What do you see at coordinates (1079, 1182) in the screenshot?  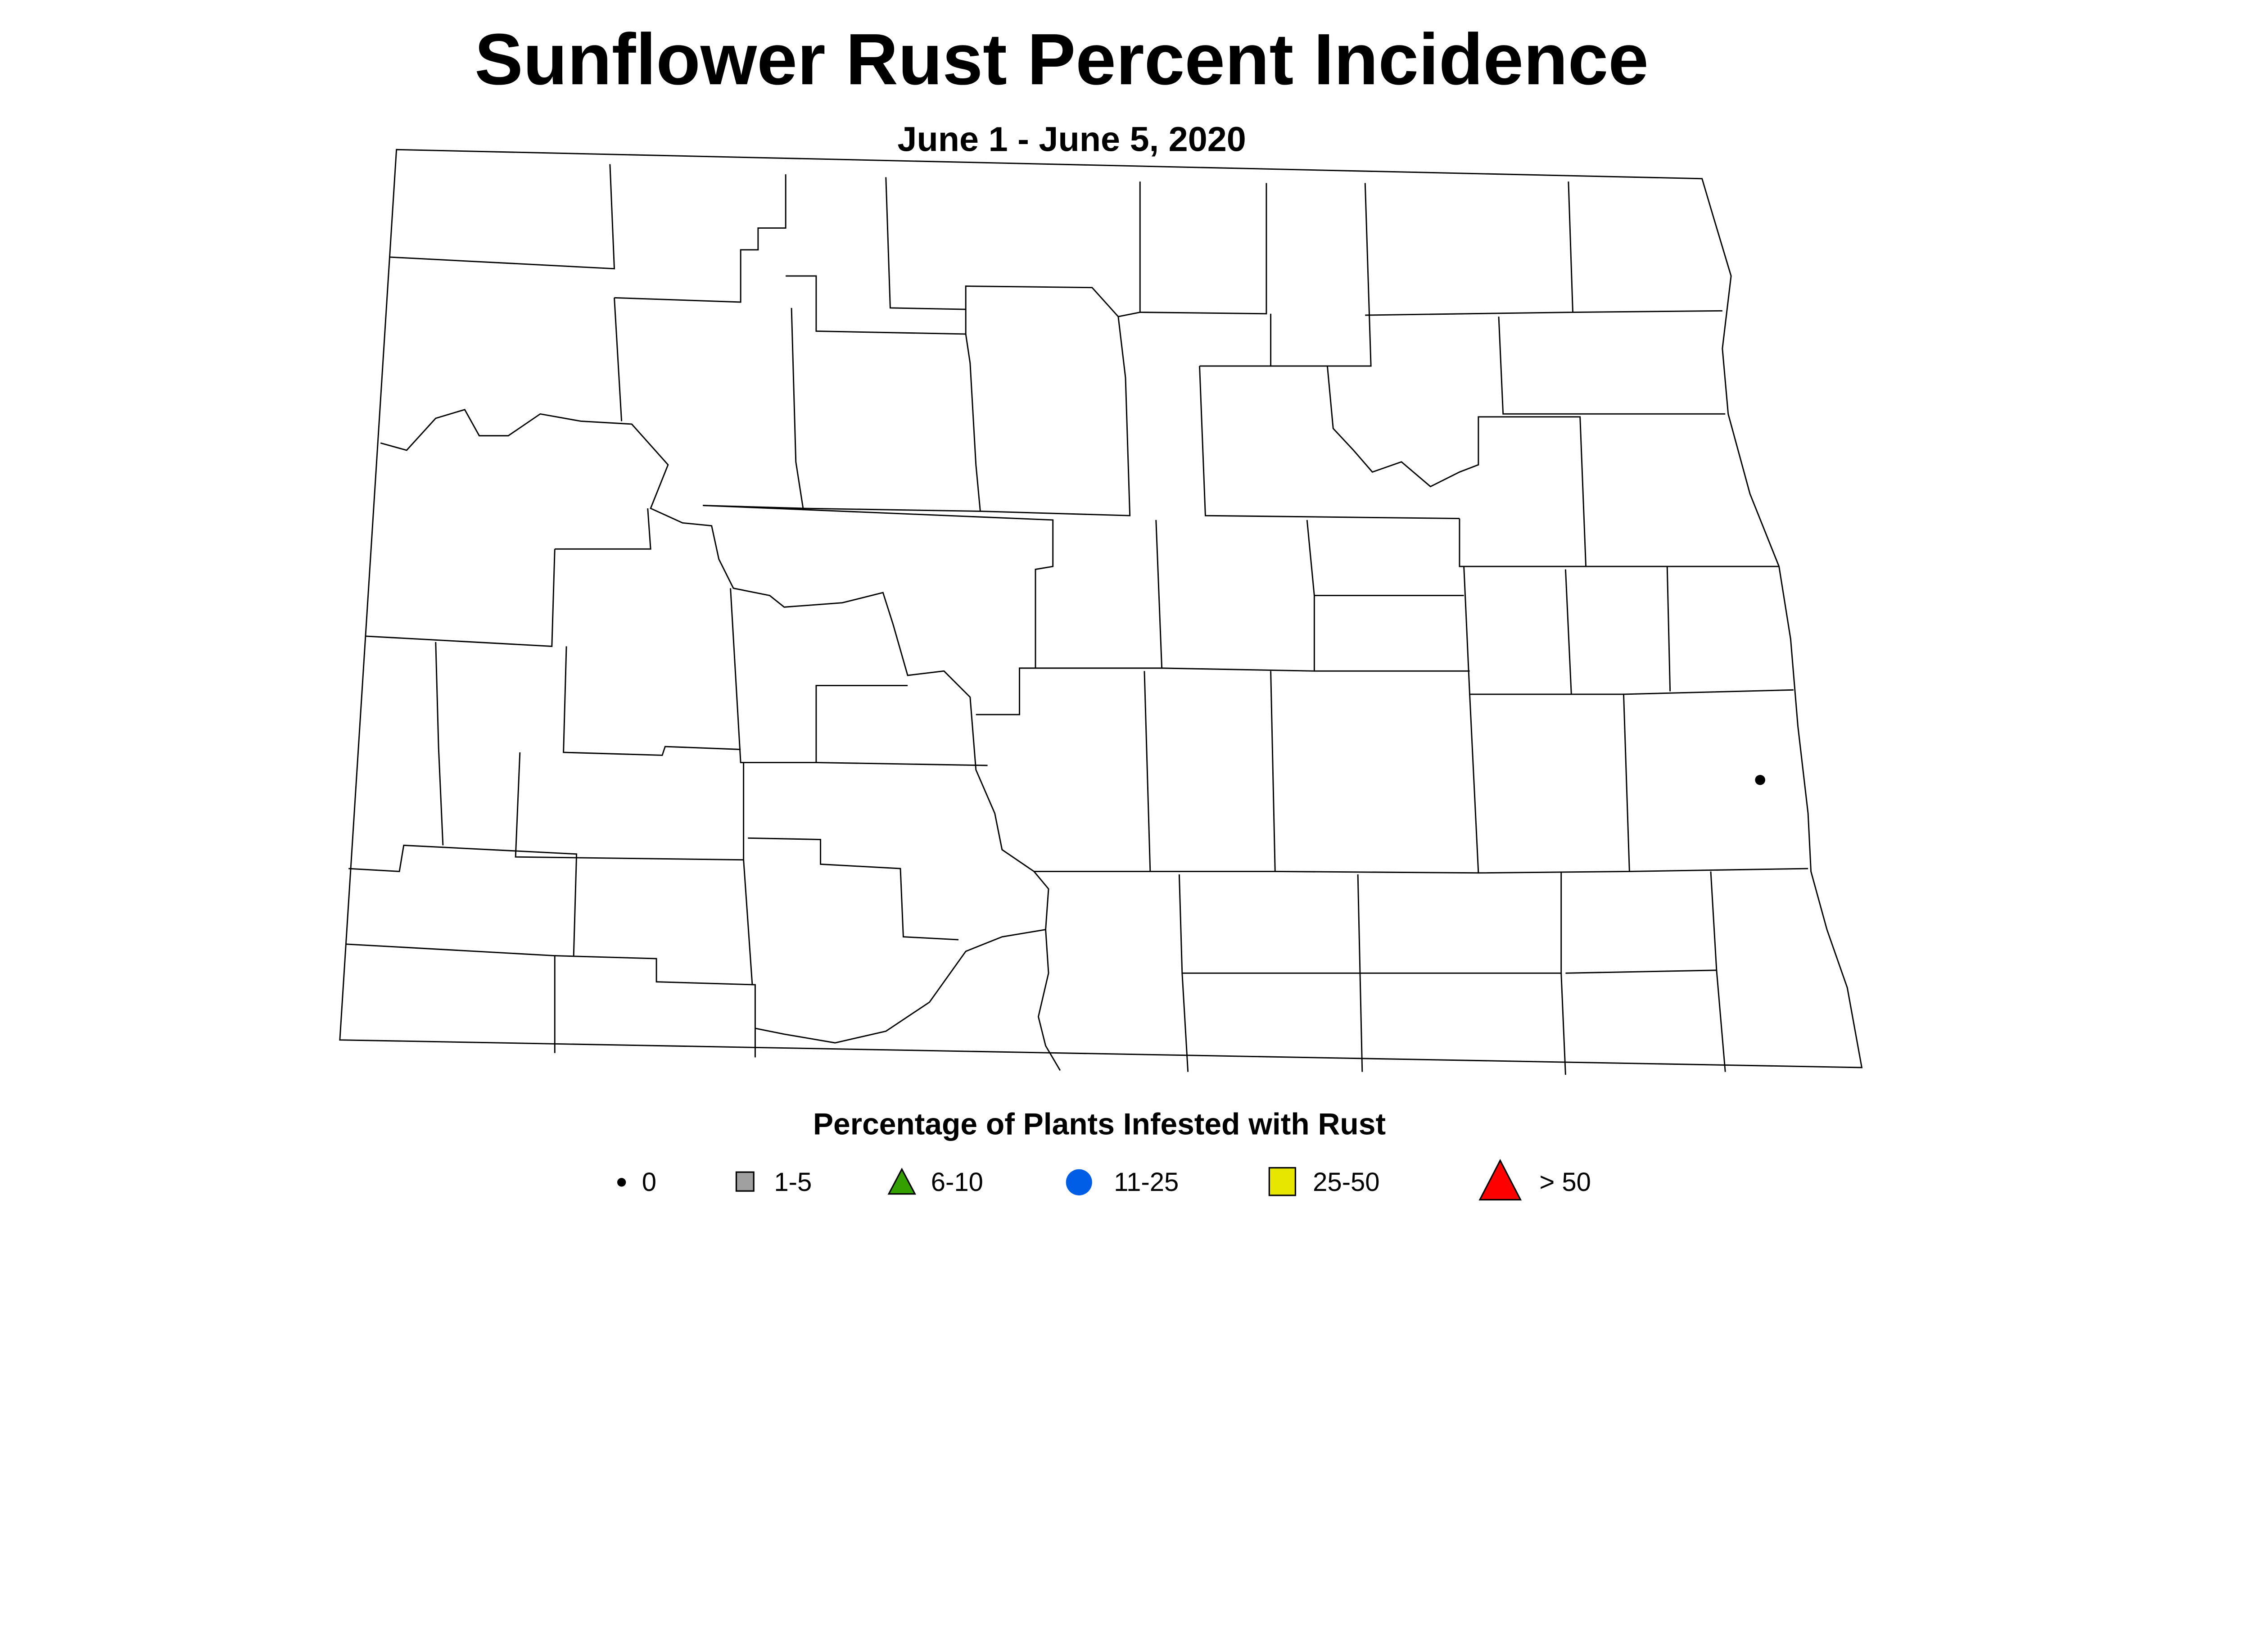 I see `legend-blue-circle-icon` at bounding box center [1079, 1182].